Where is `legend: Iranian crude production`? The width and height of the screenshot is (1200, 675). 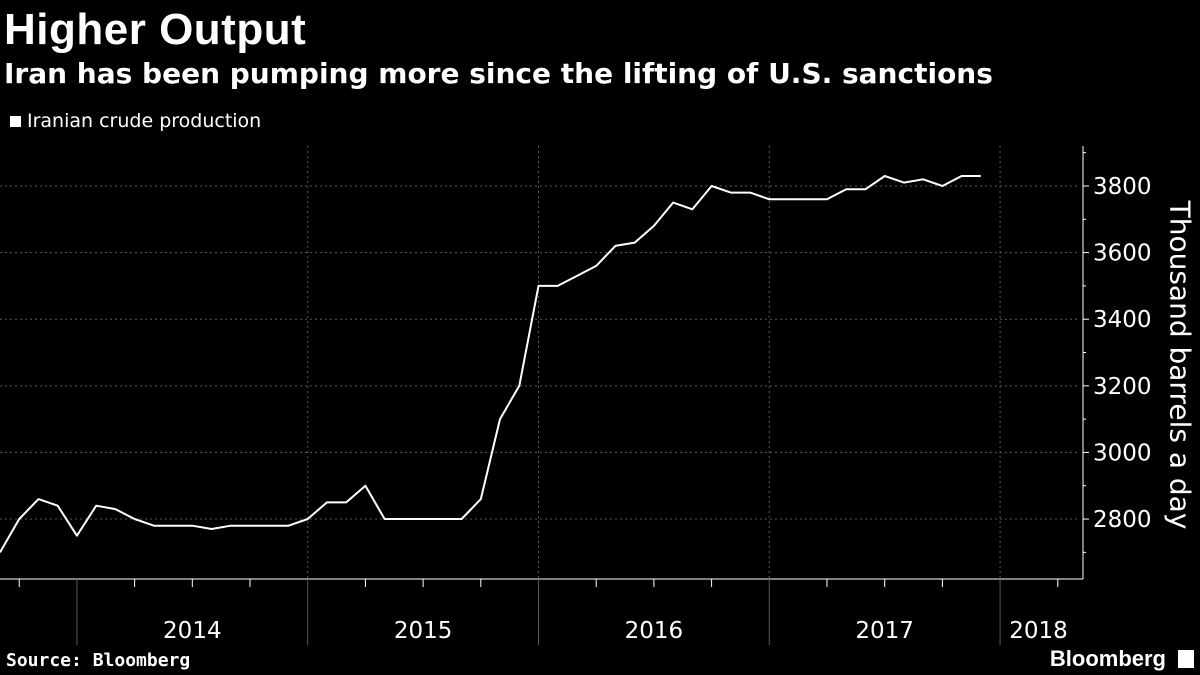
legend: Iranian crude production is located at coordinates (135, 121).